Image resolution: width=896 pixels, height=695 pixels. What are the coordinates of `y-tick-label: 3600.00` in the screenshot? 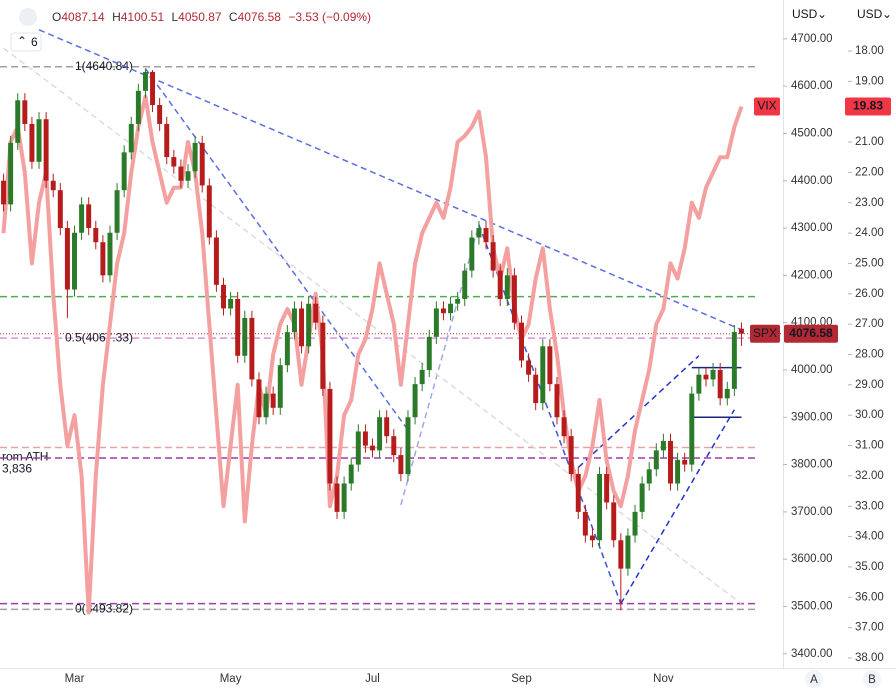 It's located at (812, 559).